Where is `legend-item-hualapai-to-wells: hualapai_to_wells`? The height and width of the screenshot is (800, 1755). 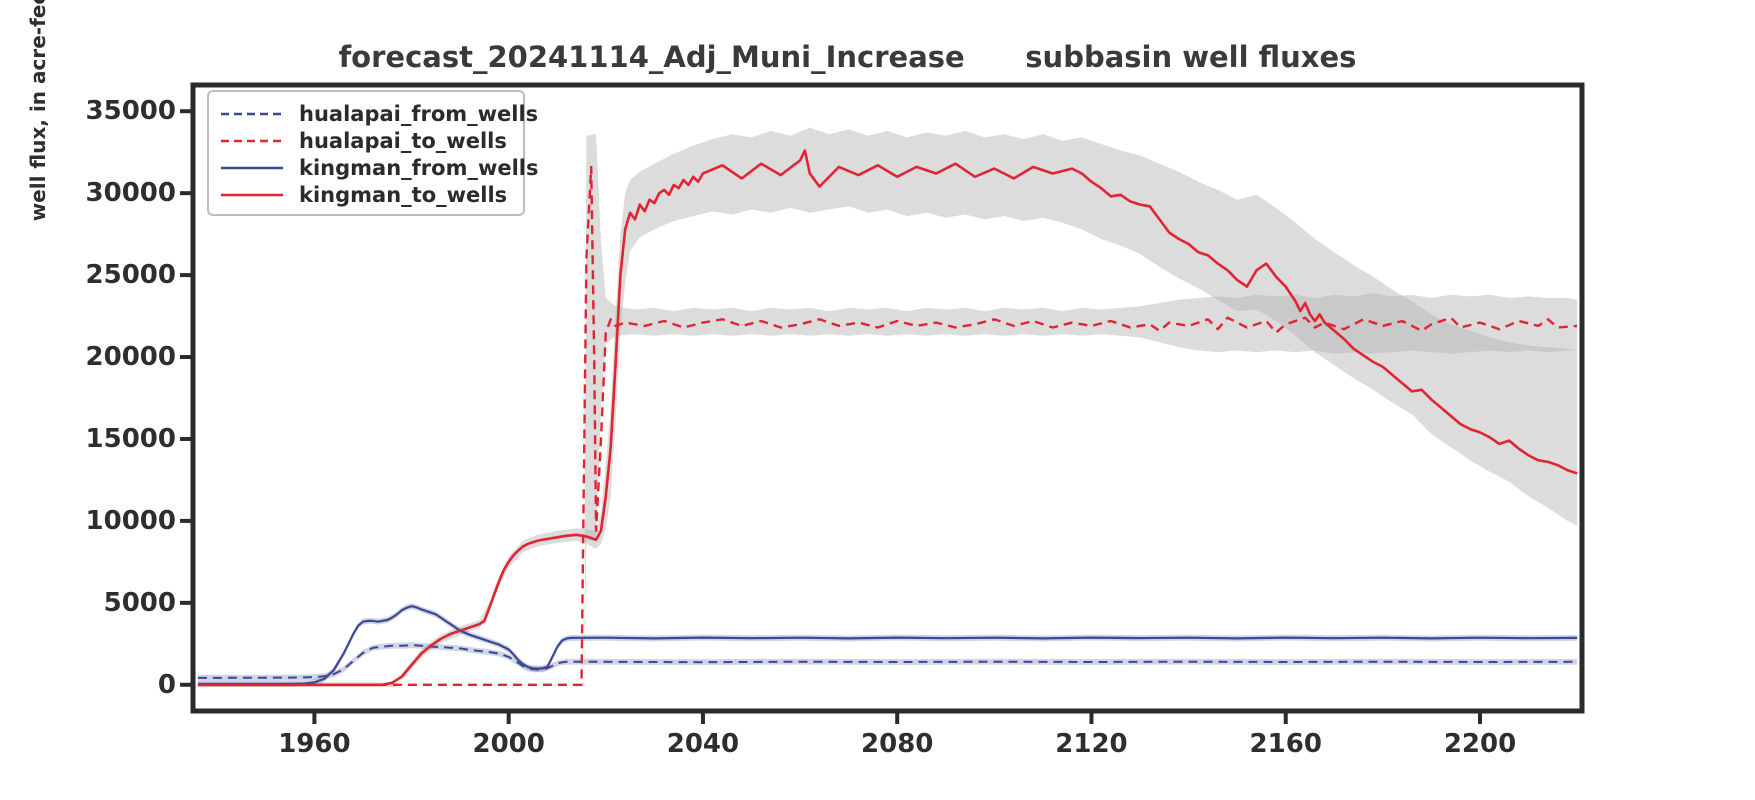 legend-item-hualapai-to-wells: hualapai_to_wells is located at coordinates (367, 140).